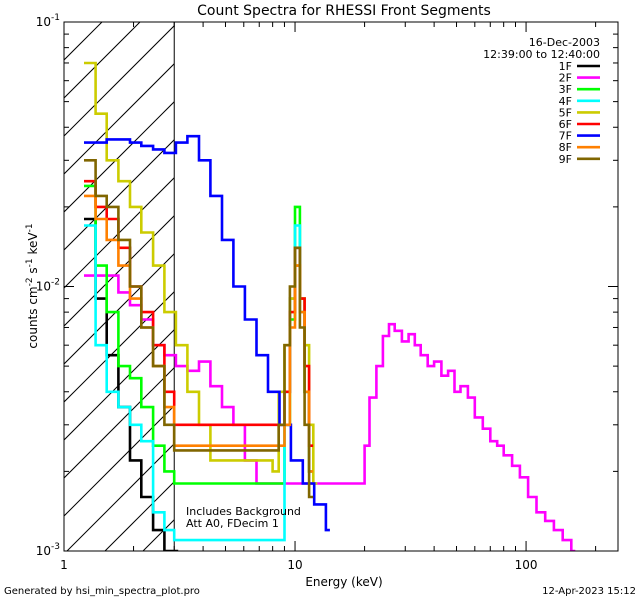 The height and width of the screenshot is (600, 640). What do you see at coordinates (48, 286) in the screenshot?
I see `y-tick-label: 10⁻²` at bounding box center [48, 286].